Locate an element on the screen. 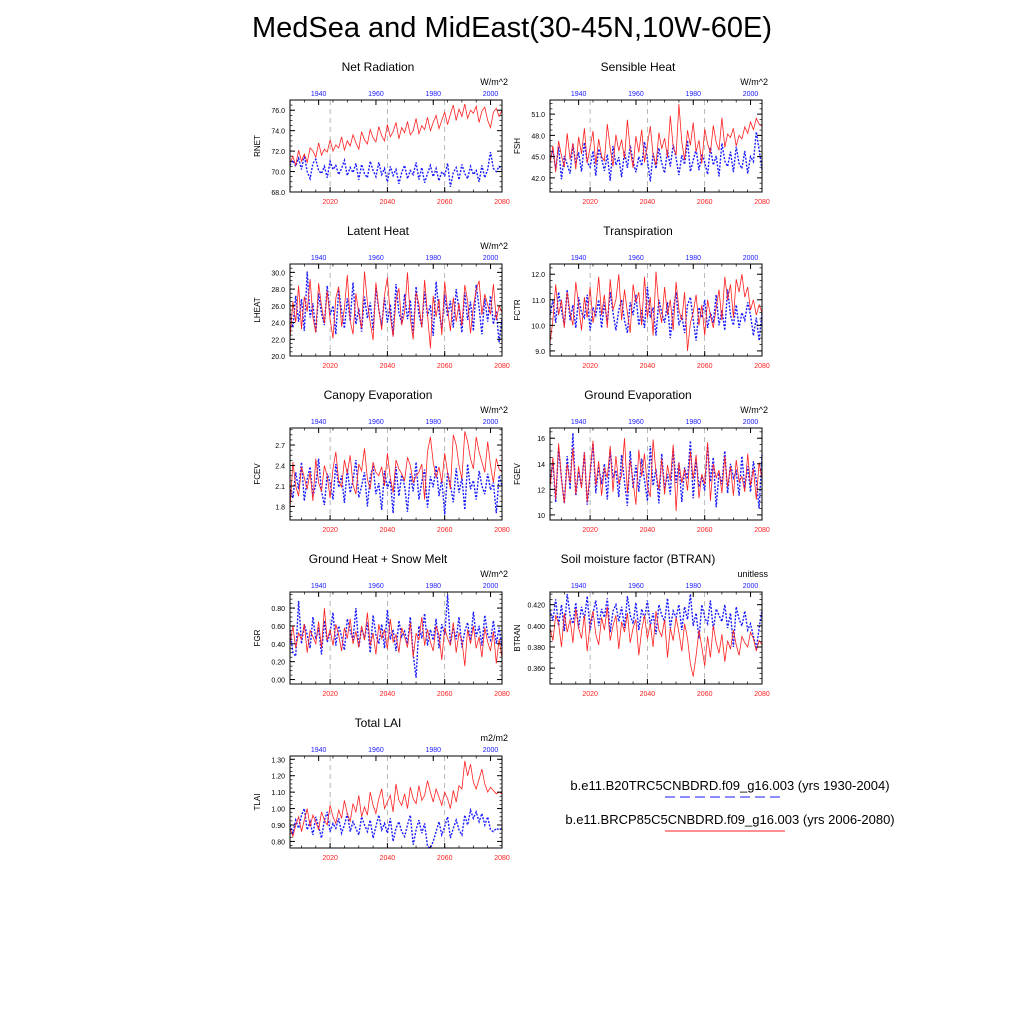 The width and height of the screenshot is (1024, 1024). y-tick-label: 11.0 is located at coordinates (538, 301).